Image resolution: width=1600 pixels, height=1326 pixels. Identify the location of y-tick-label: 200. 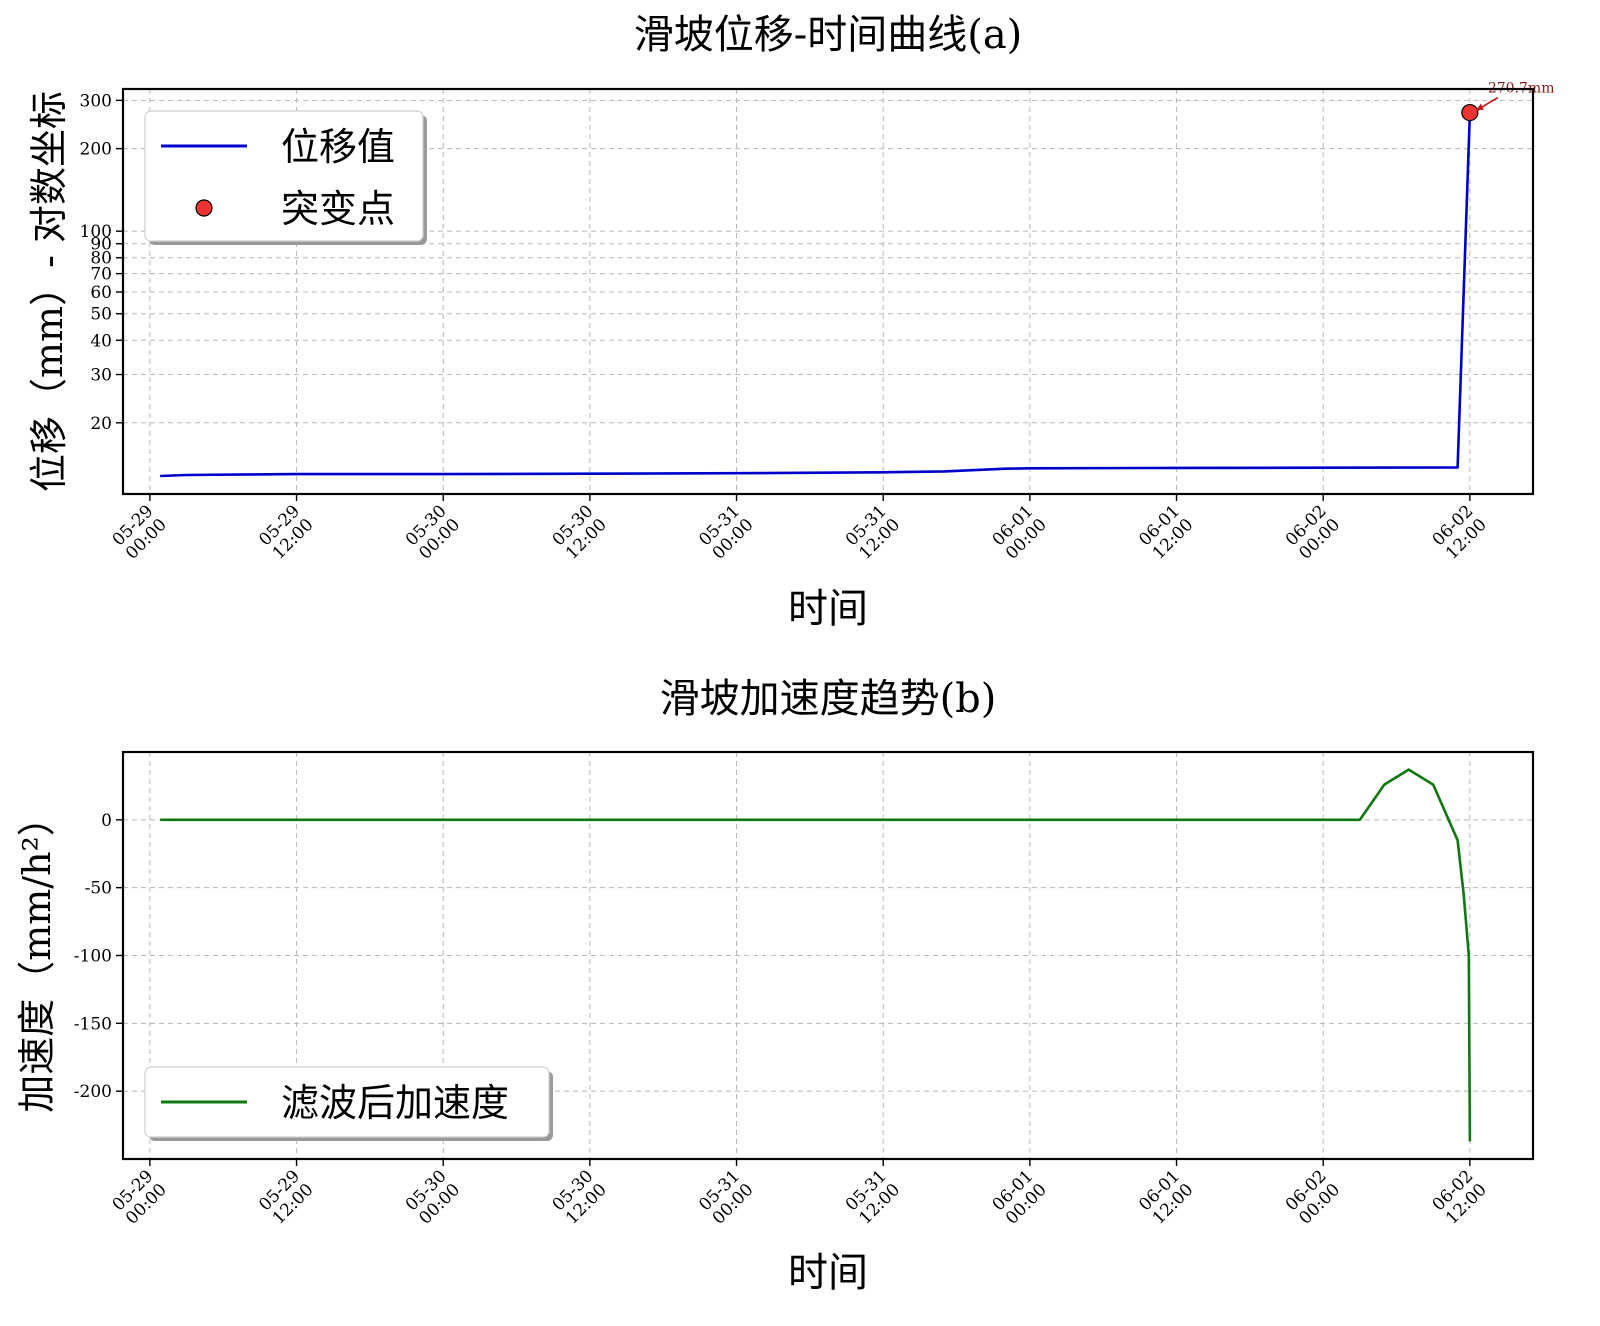
(96, 150).